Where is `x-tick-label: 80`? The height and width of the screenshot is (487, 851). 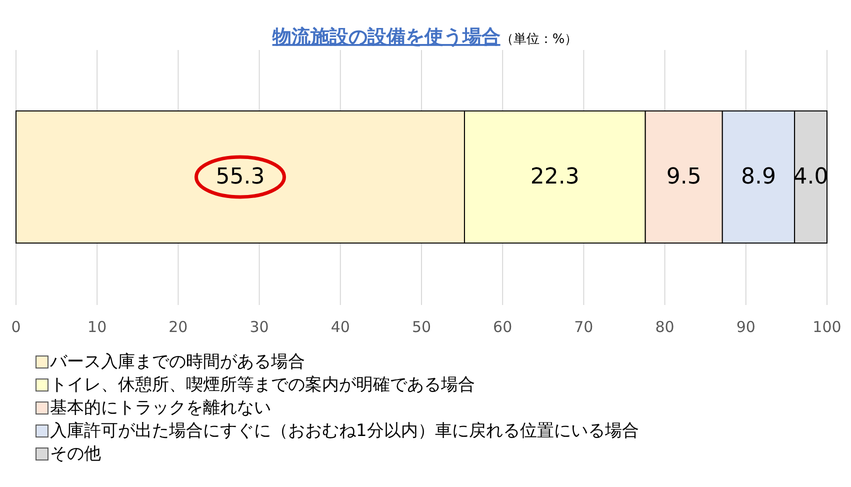 x-tick-label: 80 is located at coordinates (664, 327).